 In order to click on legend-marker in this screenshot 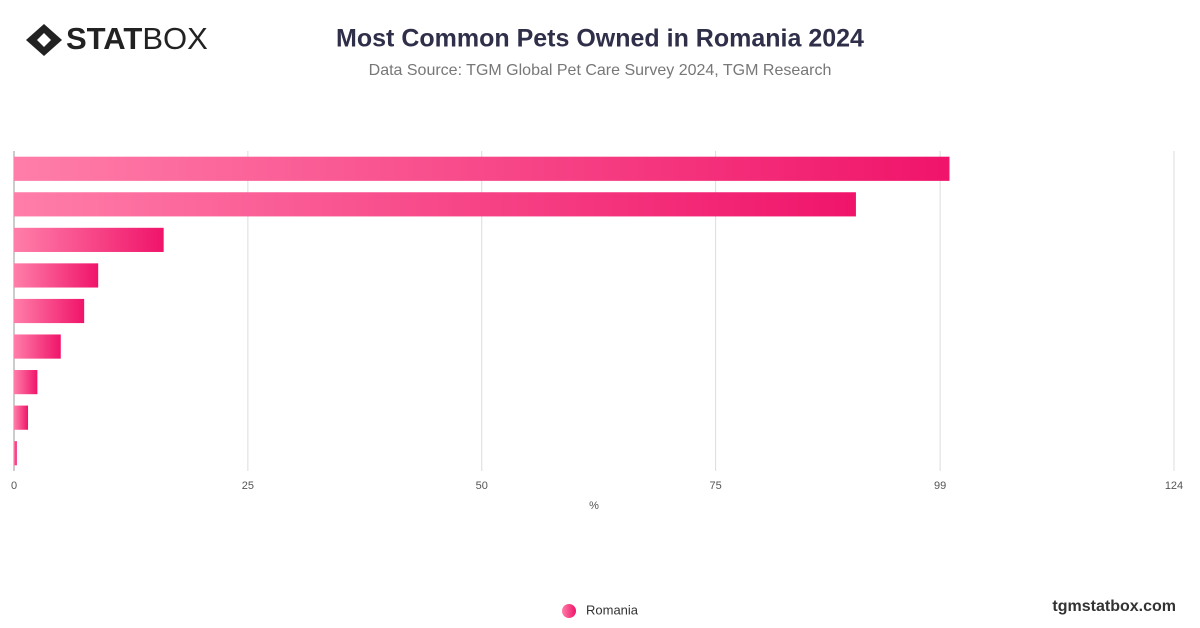, I will do `click(569, 611)`.